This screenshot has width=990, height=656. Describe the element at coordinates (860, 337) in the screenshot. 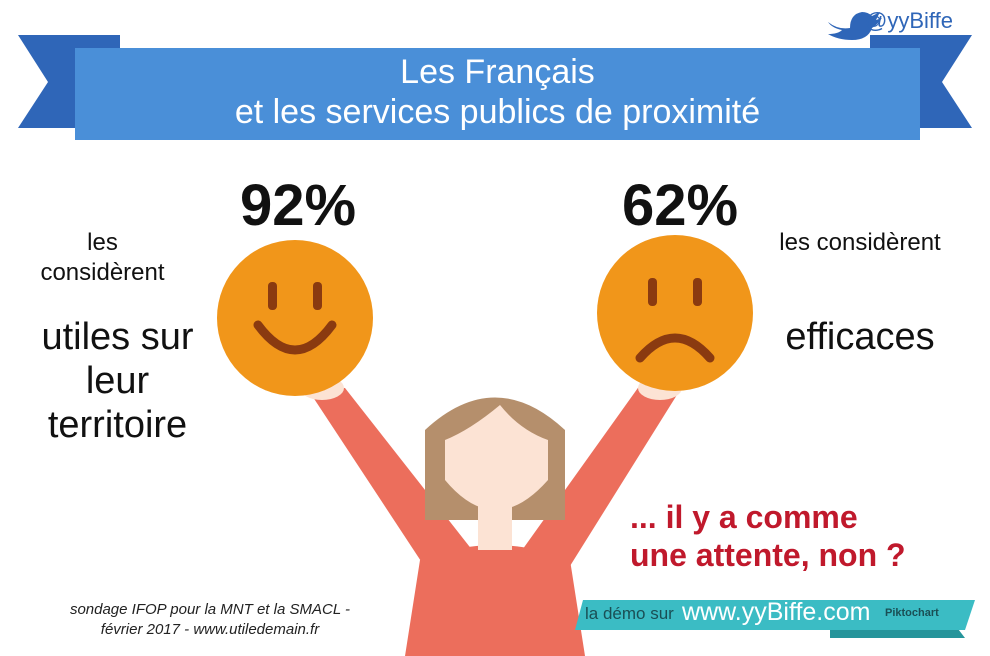

I see `right-statement: efficaces` at that location.